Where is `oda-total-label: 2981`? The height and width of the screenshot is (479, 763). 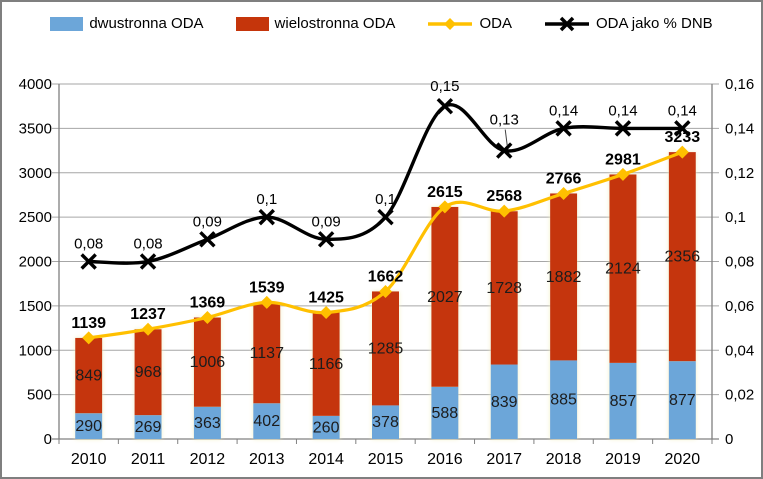
oda-total-label: 2981 is located at coordinates (623, 159).